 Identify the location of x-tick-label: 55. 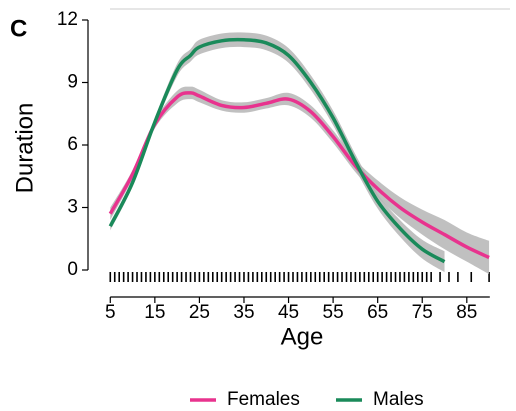
(333, 312).